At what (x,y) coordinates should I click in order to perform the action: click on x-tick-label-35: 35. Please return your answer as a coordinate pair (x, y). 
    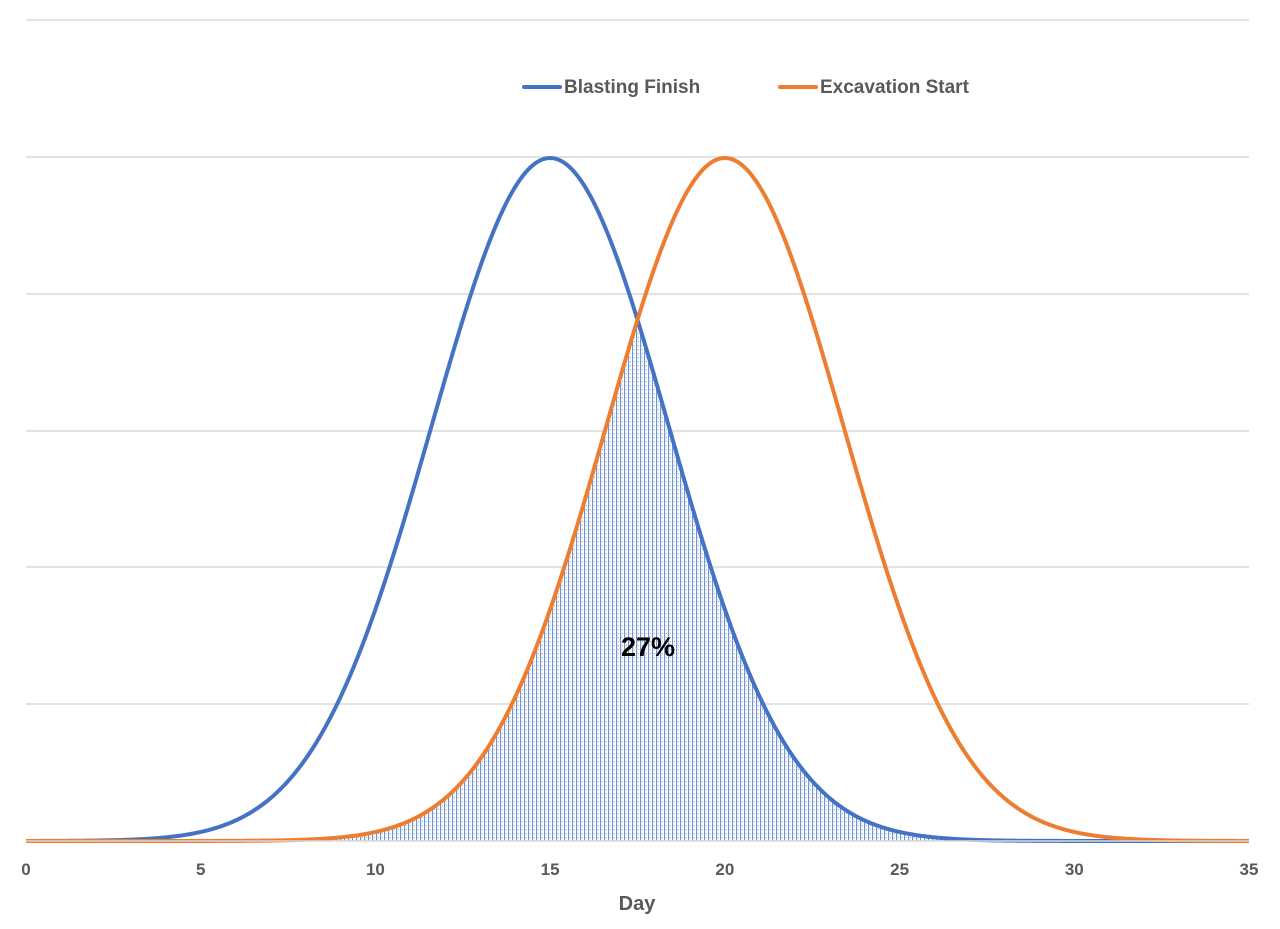
    Looking at the image, I should click on (1249, 869).